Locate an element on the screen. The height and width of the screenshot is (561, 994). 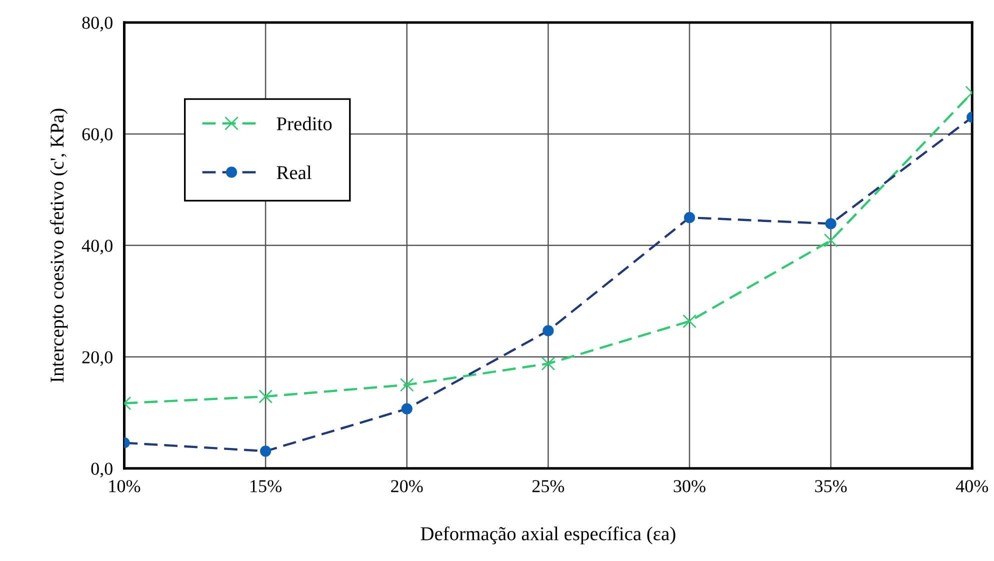
x-tick-label: 25% is located at coordinates (548, 486).